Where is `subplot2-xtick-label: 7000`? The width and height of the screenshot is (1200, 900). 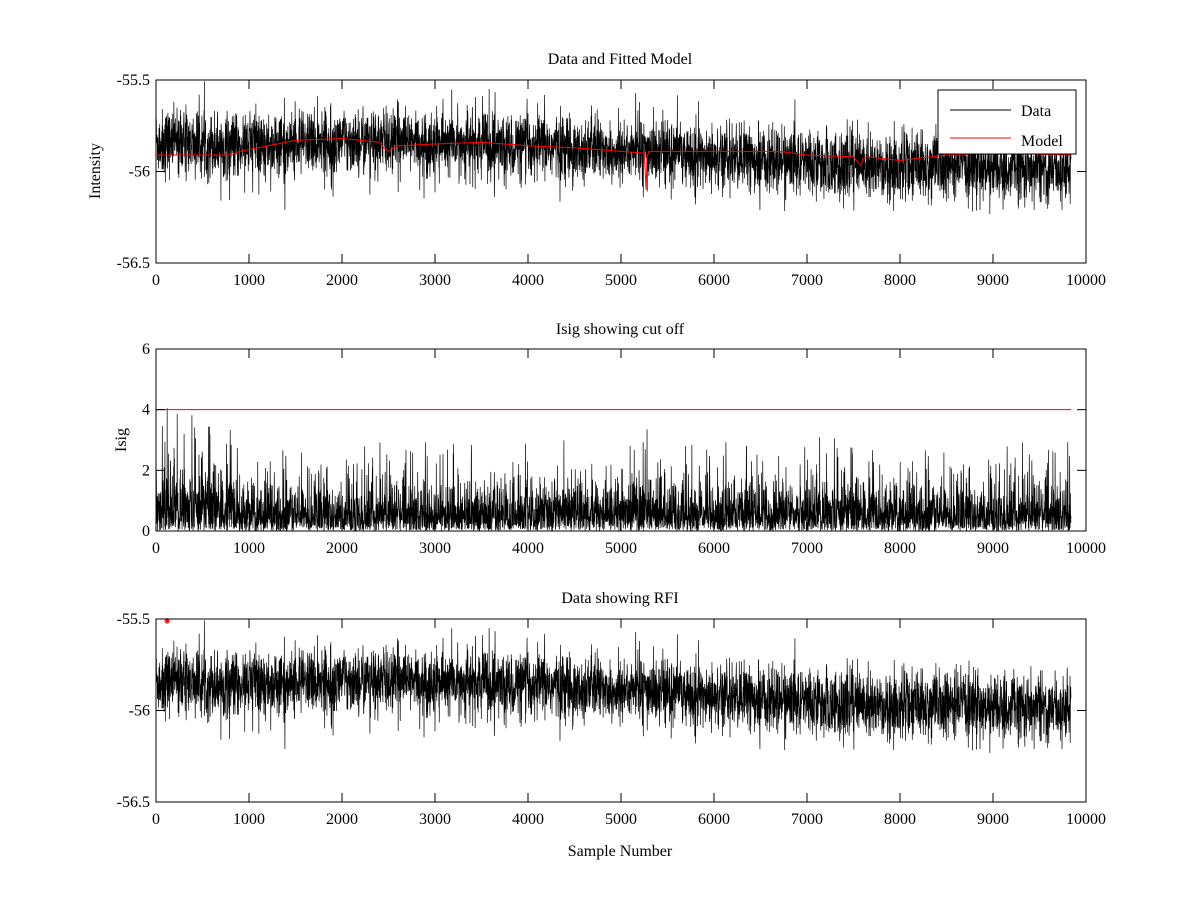 subplot2-xtick-label: 7000 is located at coordinates (807, 548).